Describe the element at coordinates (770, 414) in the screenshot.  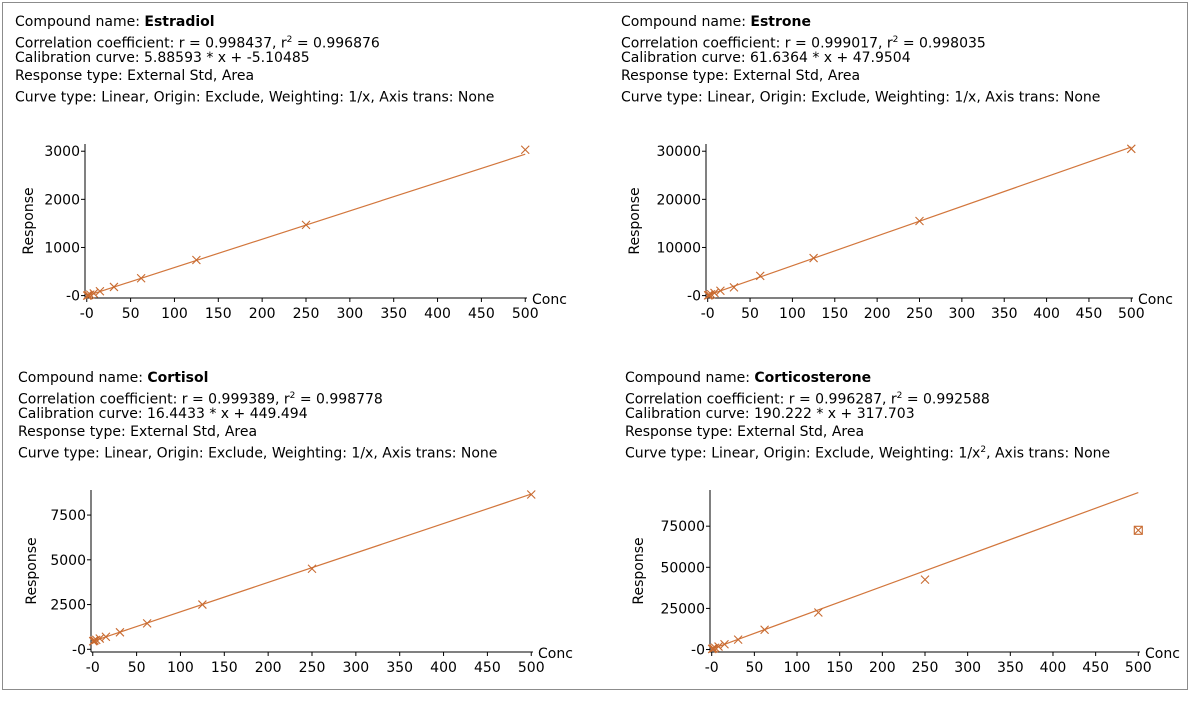
I see `calibration-curve-line: Calibration curve: 190.222 * x + 317.703` at that location.